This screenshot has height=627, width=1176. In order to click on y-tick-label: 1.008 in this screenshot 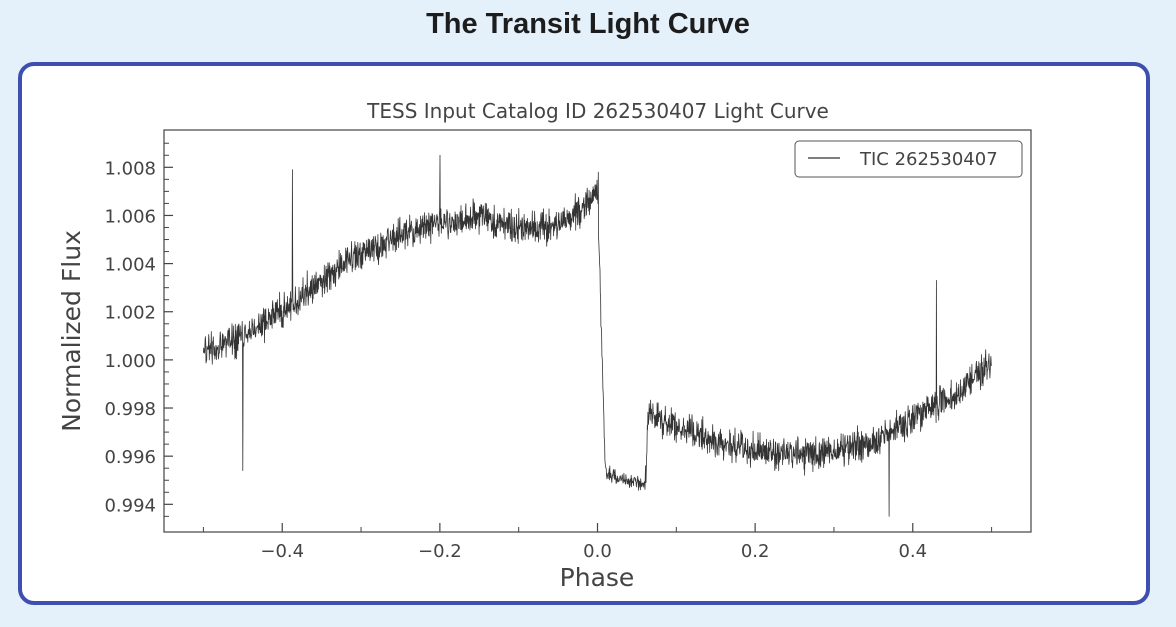, I will do `click(130, 168)`.